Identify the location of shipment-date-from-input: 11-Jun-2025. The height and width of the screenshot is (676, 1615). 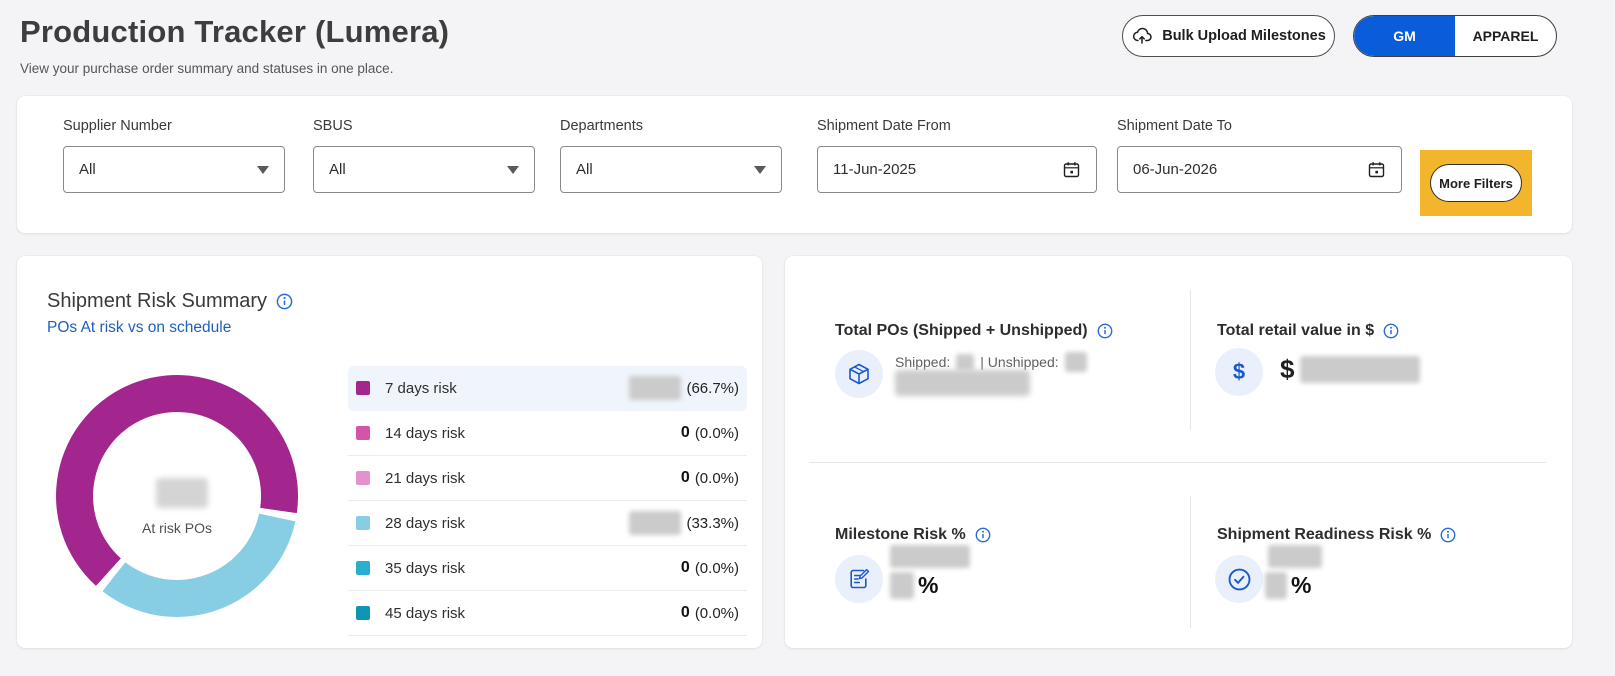
(957, 169).